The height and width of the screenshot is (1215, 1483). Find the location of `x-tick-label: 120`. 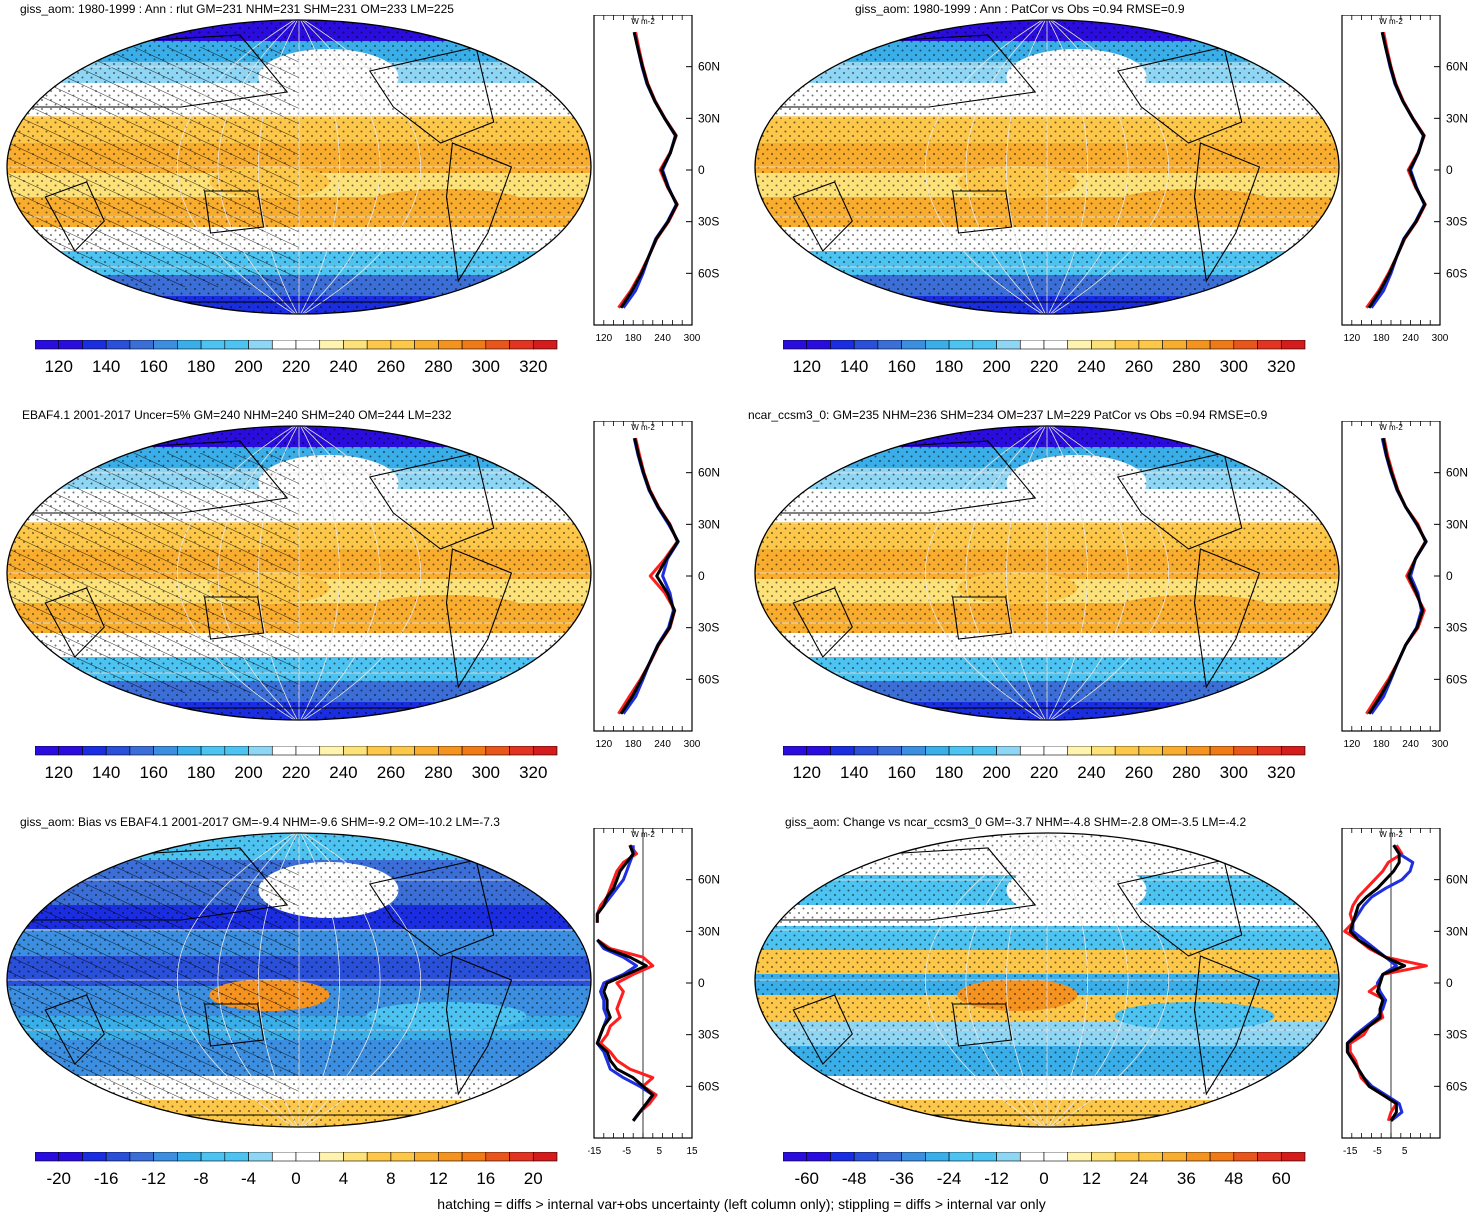

x-tick-label: 120 is located at coordinates (1351, 338).